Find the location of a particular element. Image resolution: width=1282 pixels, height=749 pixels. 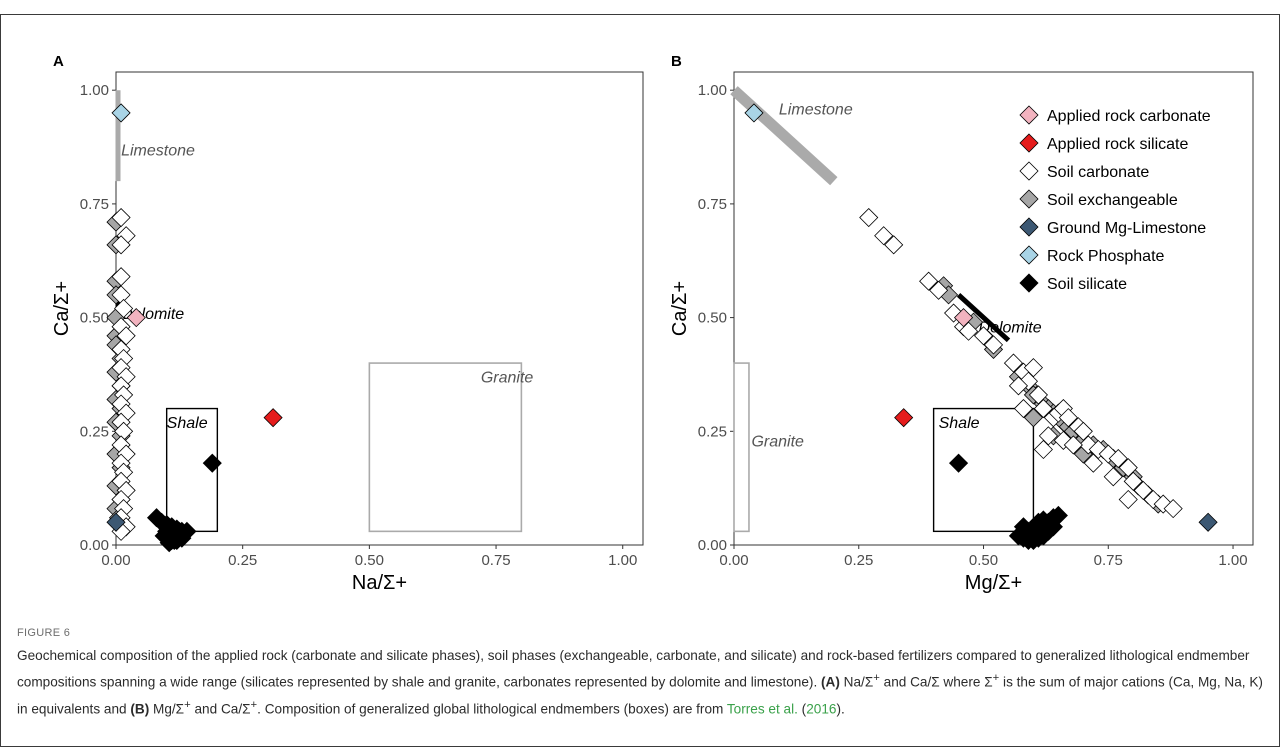

caption-part: Mg/Σ is located at coordinates (167, 709).